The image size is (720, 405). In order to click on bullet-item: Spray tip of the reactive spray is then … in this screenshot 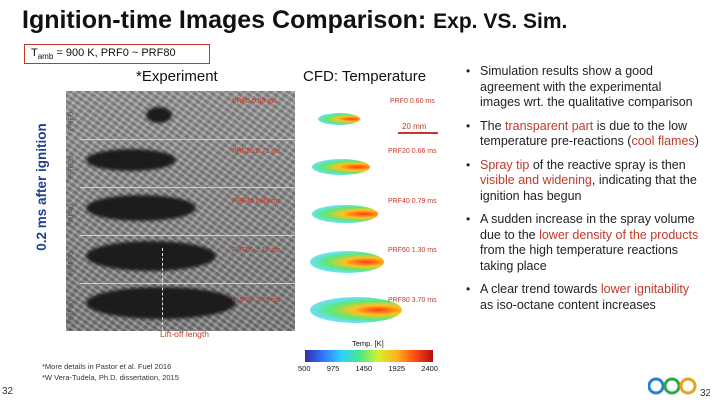, I will do `click(584, 181)`.